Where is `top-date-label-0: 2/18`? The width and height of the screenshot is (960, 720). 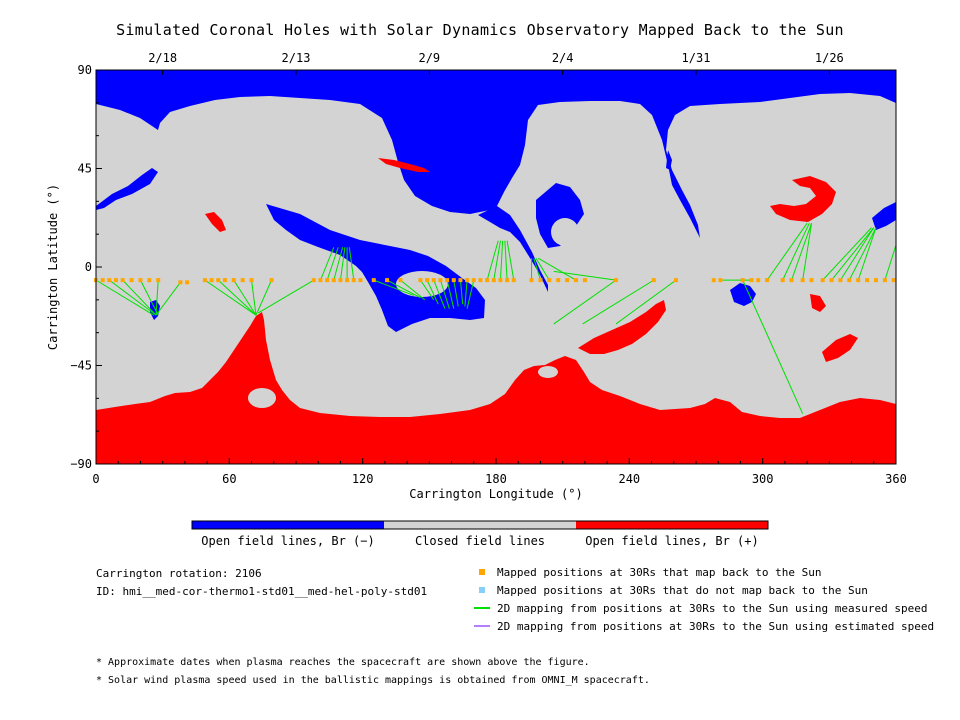
top-date-label-0: 2/18 is located at coordinates (162, 58).